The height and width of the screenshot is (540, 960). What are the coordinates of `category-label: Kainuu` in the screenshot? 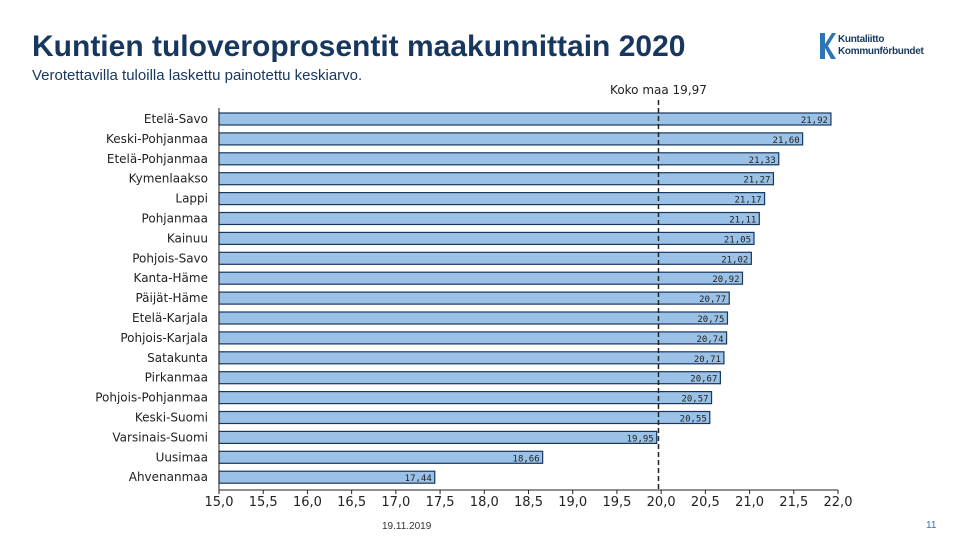 It's located at (187, 238).